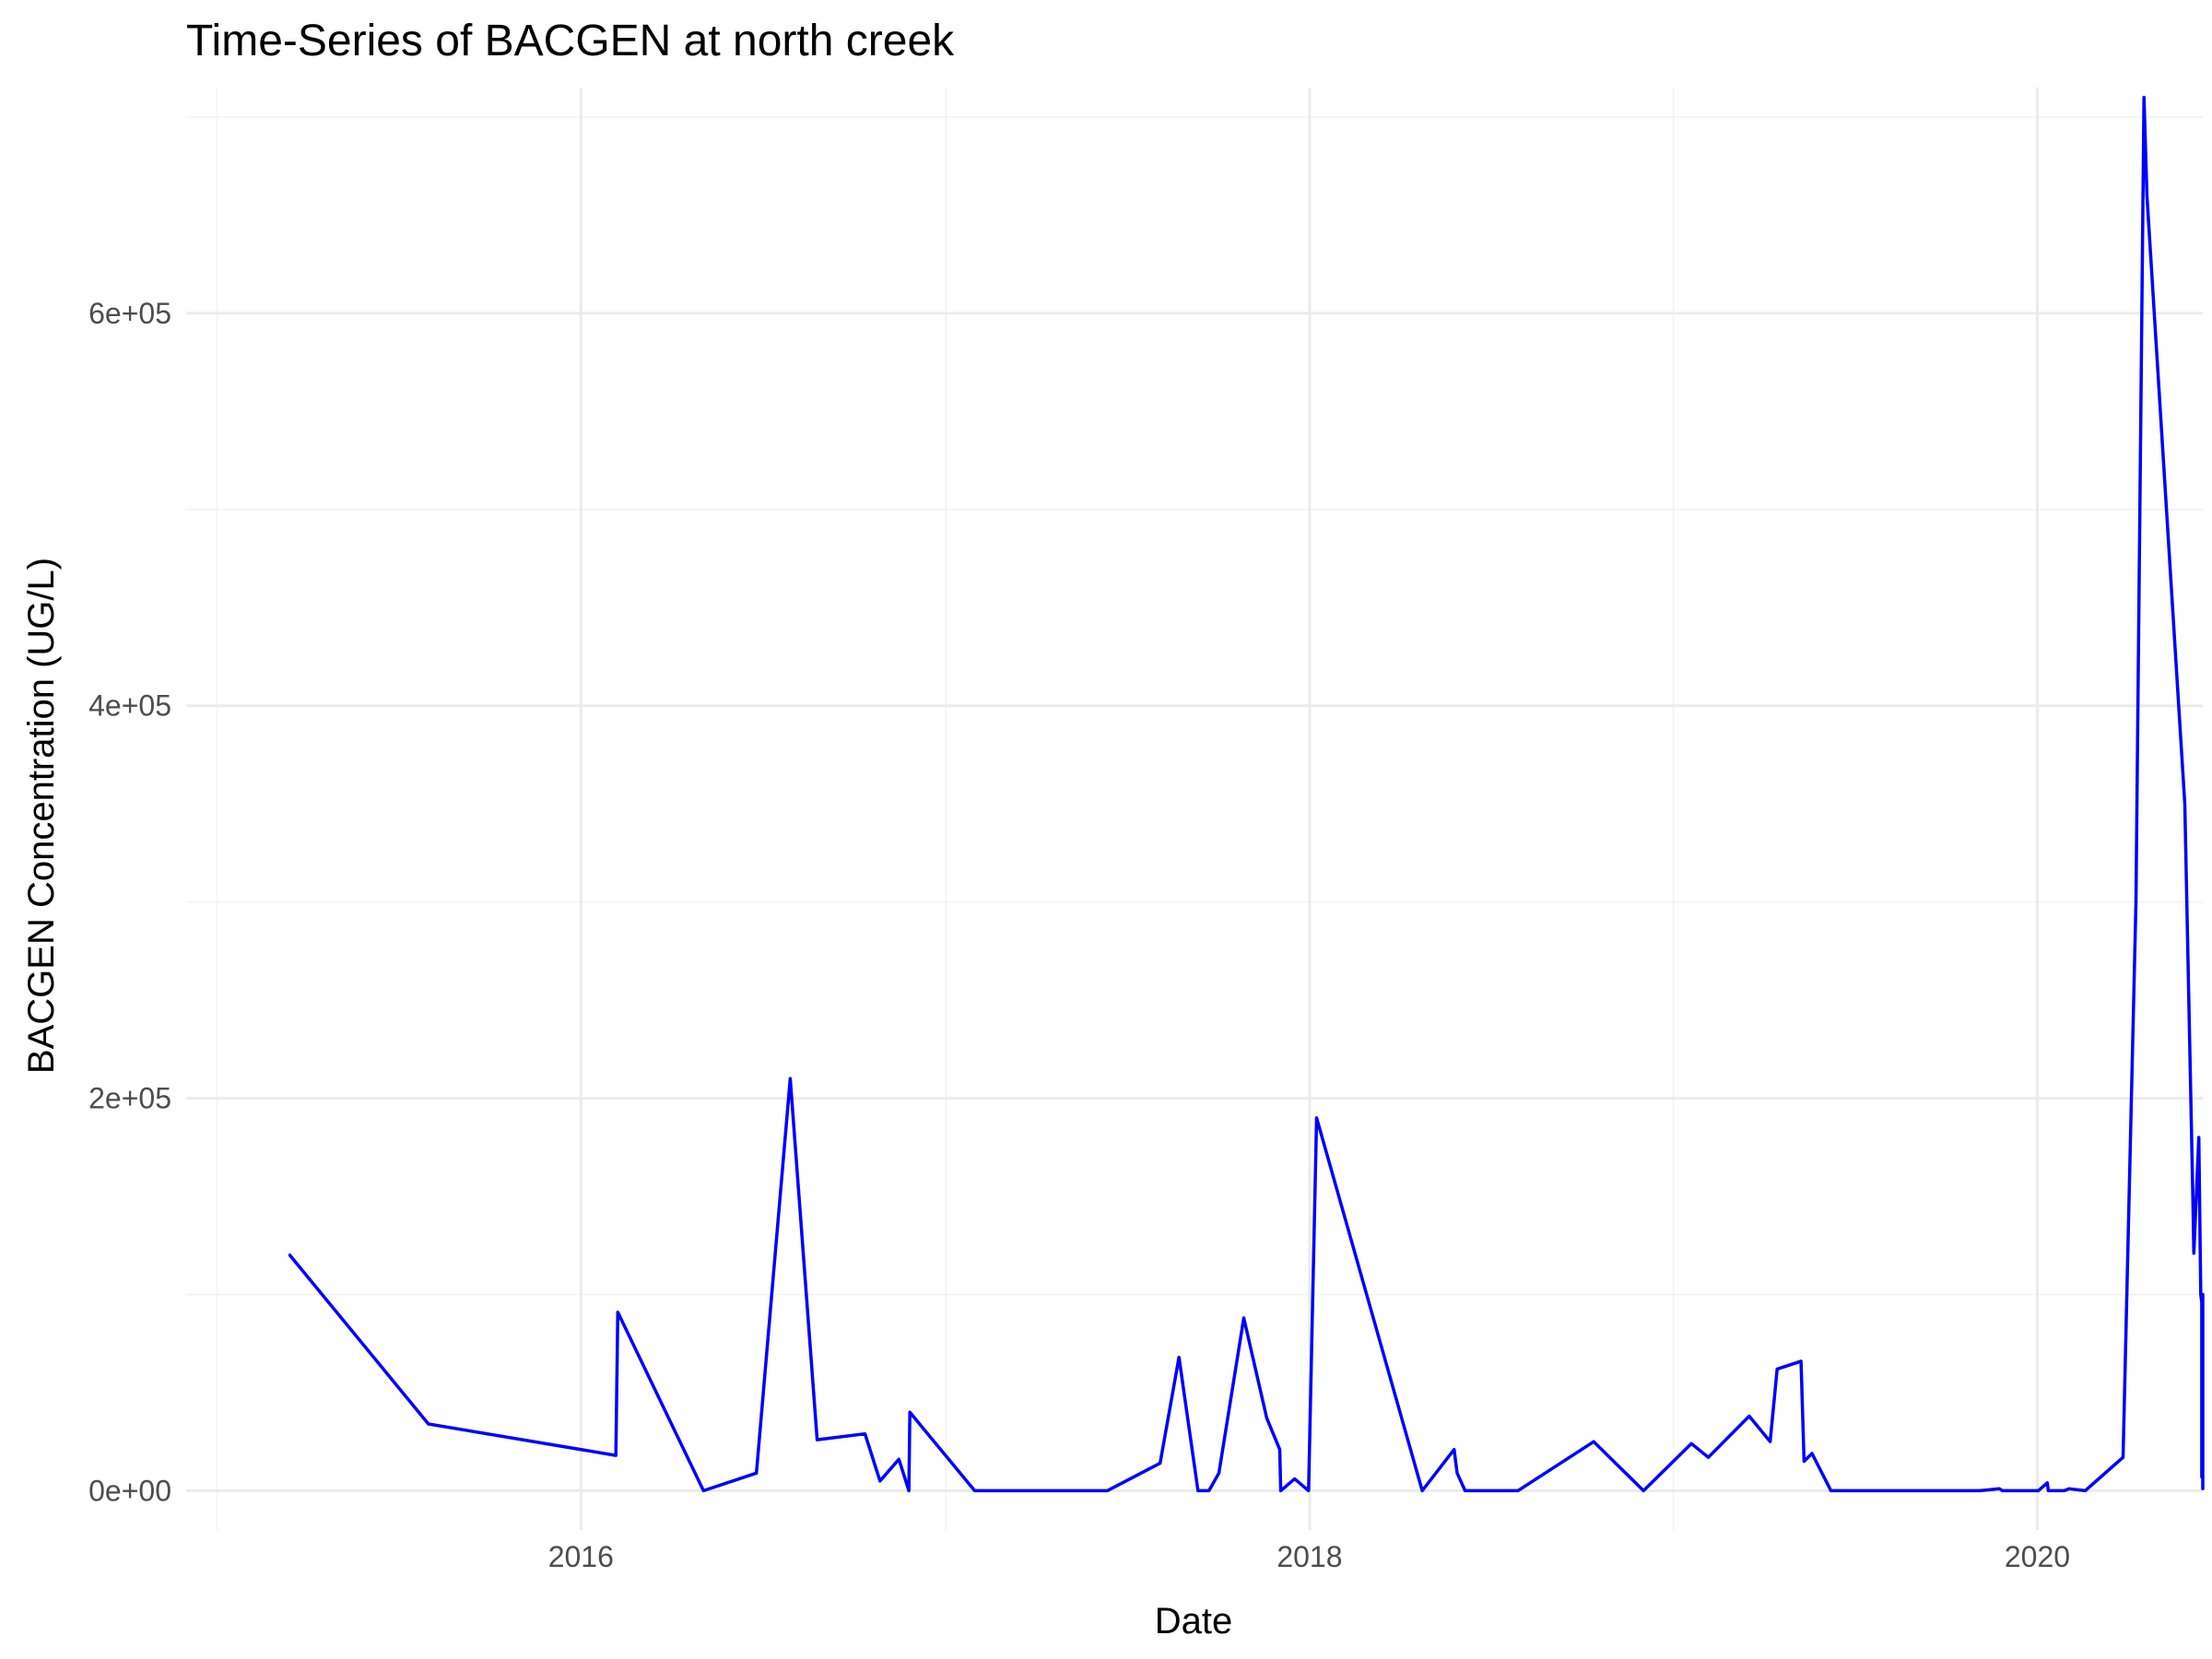  What do you see at coordinates (129, 902) in the screenshot?
I see `y-tick-labels: 0e+00 2e+05 4e+05 6e+05` at bounding box center [129, 902].